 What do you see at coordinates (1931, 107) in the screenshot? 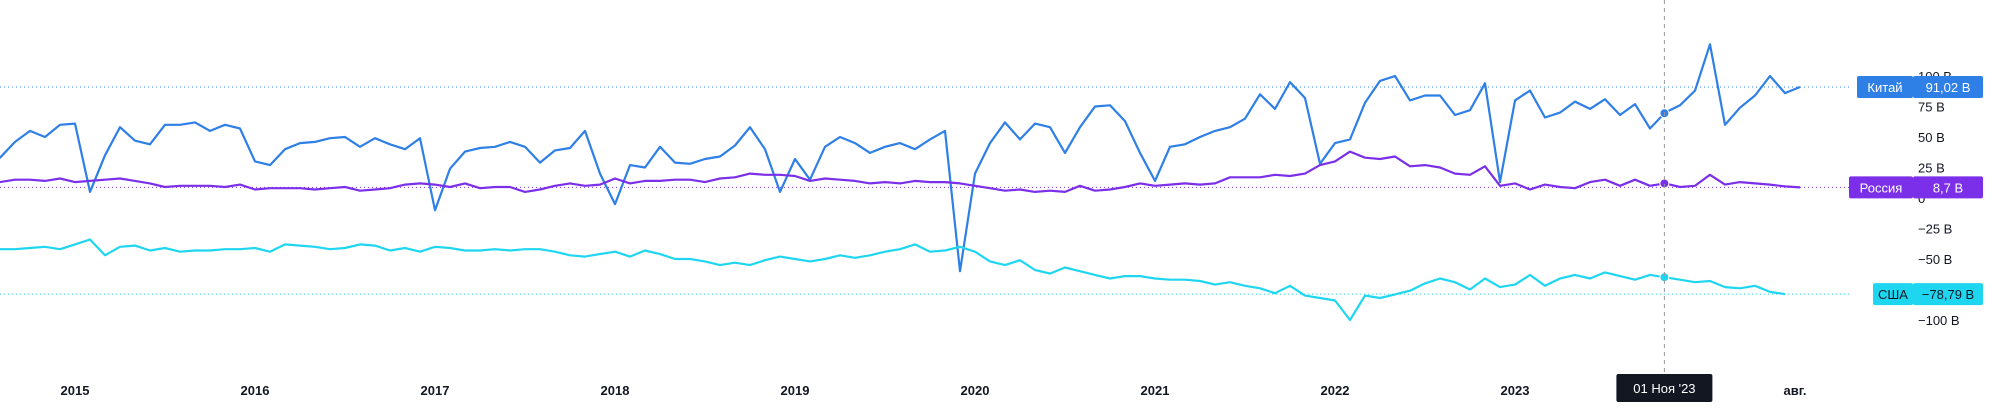
I see `y-tick-label: 75 B` at bounding box center [1931, 107].